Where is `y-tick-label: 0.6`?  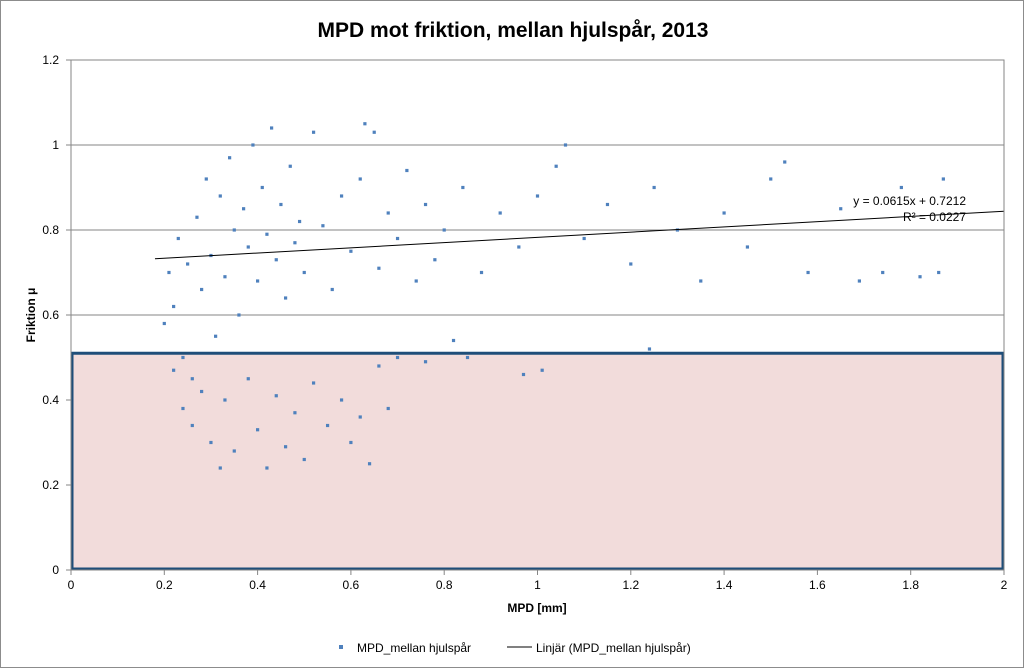 y-tick-label: 0.6 is located at coordinates (50, 315).